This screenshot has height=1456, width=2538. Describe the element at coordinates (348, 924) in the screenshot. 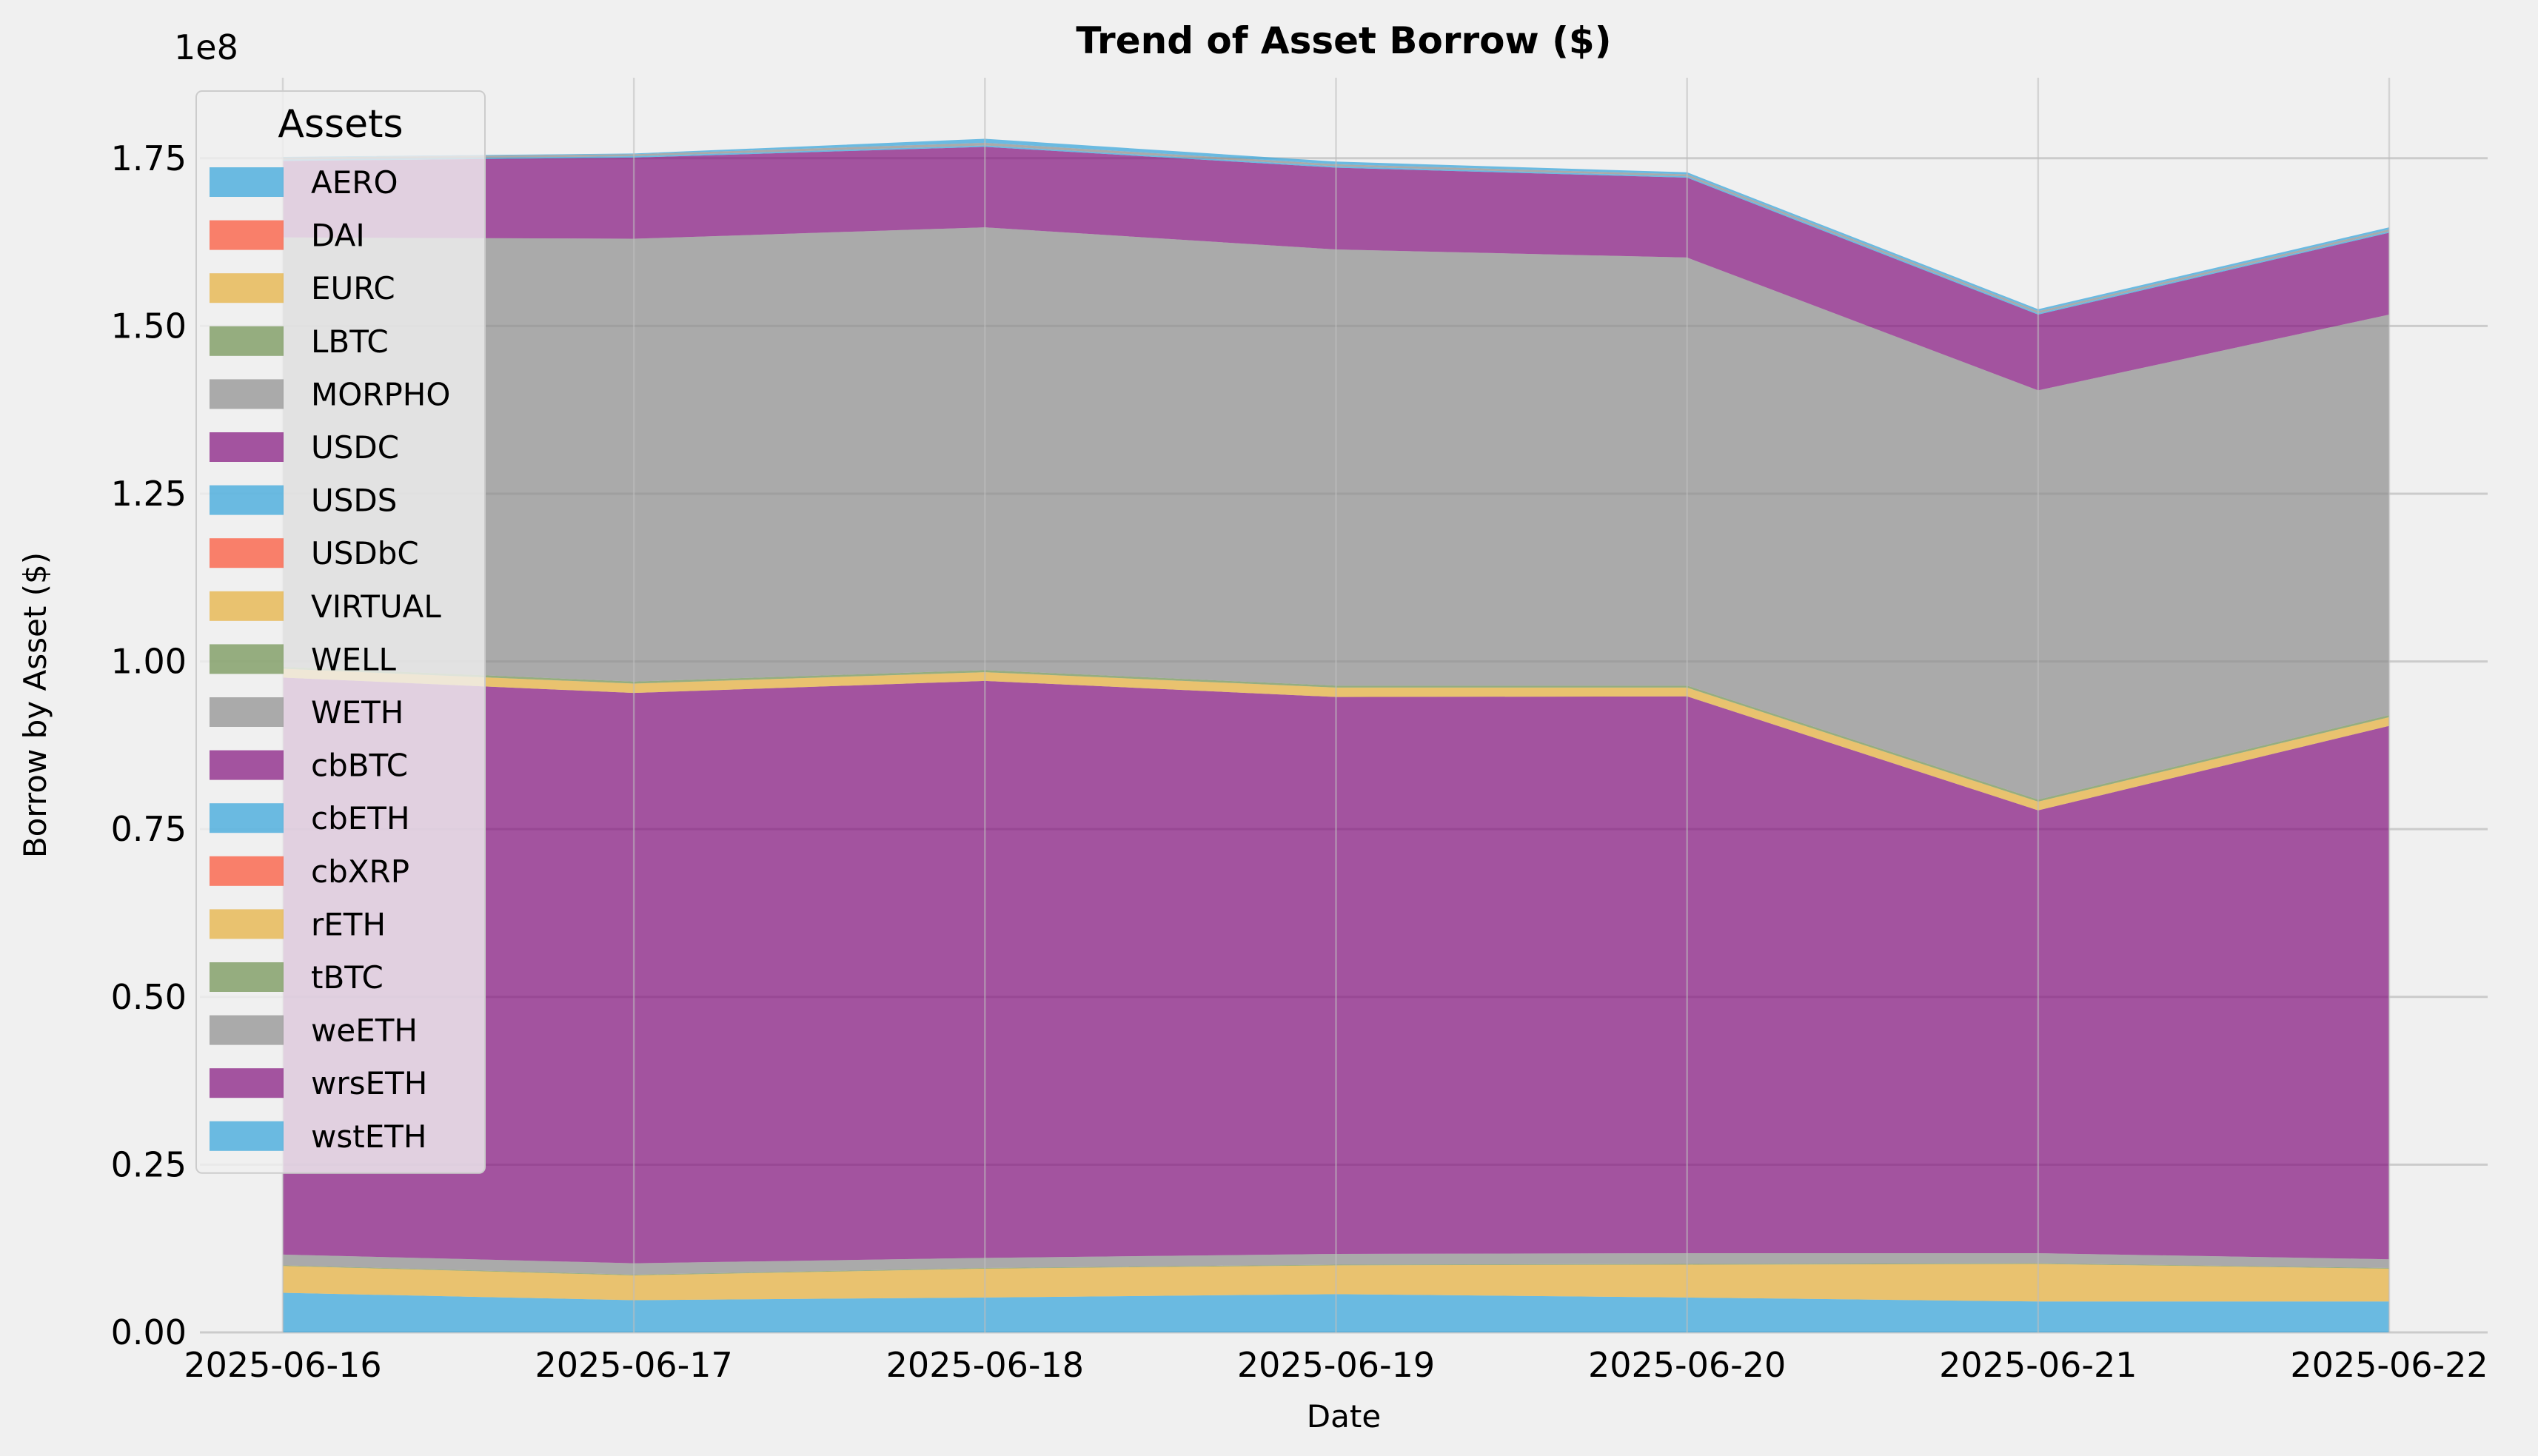

I see `legend-label: rETH` at that location.